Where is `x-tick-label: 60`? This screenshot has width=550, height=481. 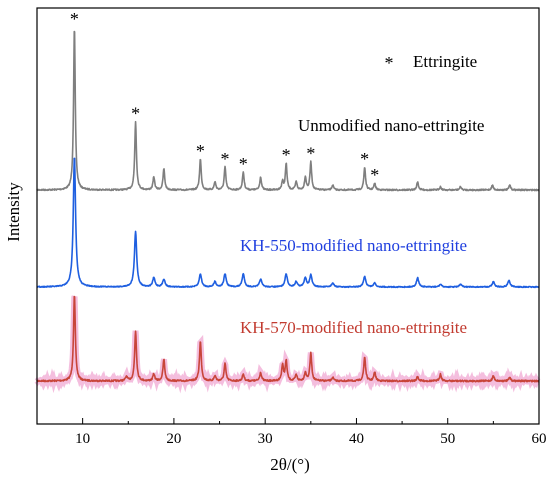
x-tick-label: 60 is located at coordinates (539, 439).